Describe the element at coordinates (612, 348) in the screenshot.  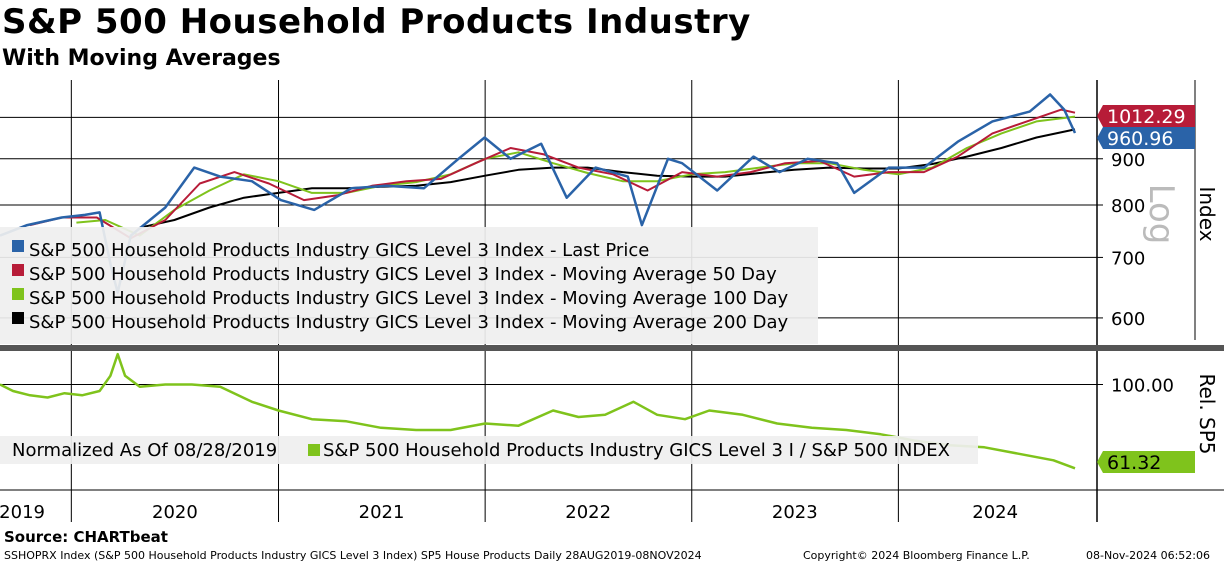
I see `panel-separator` at that location.